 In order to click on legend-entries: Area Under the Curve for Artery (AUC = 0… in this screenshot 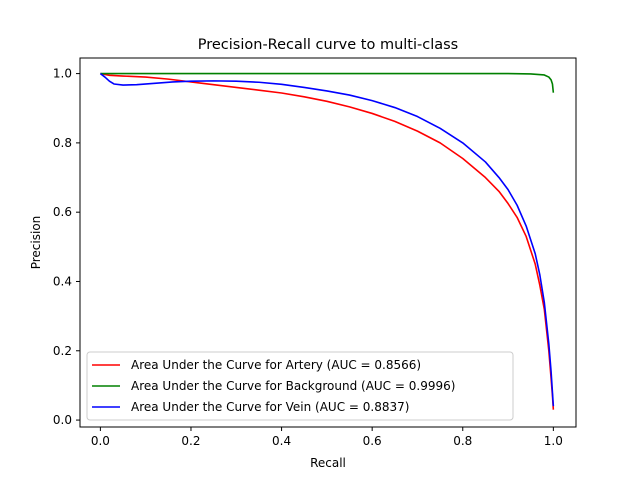, I will do `click(273, 386)`.